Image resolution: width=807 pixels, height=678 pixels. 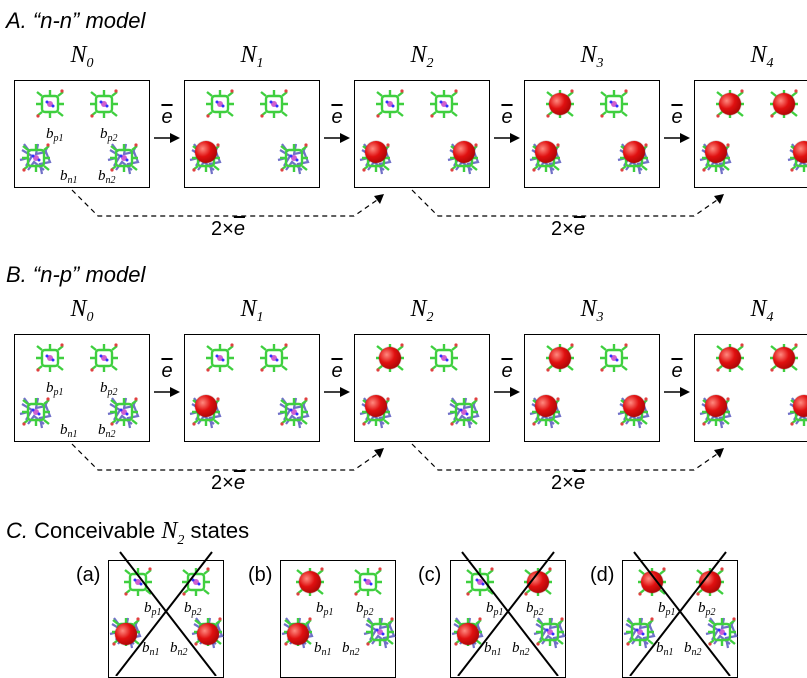 What do you see at coordinates (126, 634) in the screenshot?
I see `case-box-0-electron-n1` at bounding box center [126, 634].